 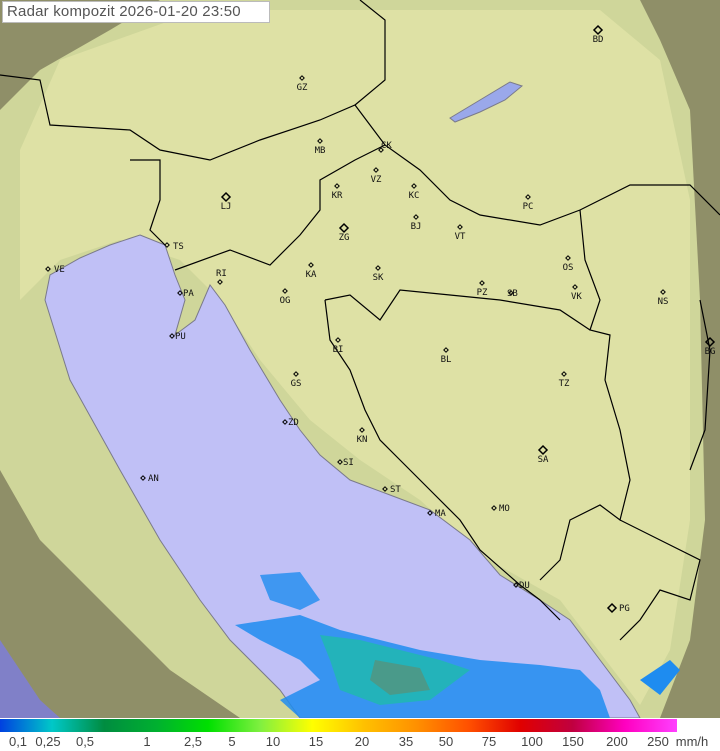 What do you see at coordinates (500, 509) in the screenshot?
I see `city-mo: MO` at bounding box center [500, 509].